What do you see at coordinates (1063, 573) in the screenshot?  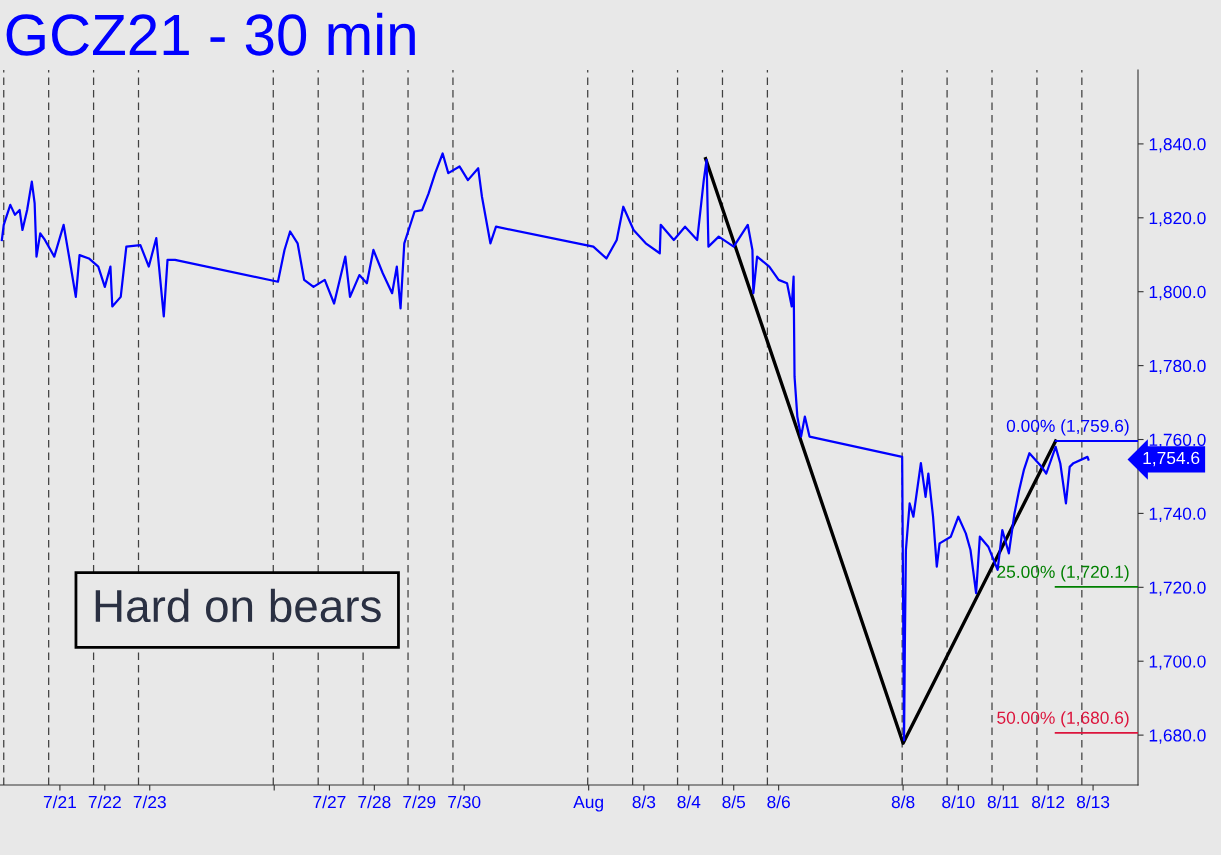 I see `series-label: 25.00% (1,720.1)` at bounding box center [1063, 573].